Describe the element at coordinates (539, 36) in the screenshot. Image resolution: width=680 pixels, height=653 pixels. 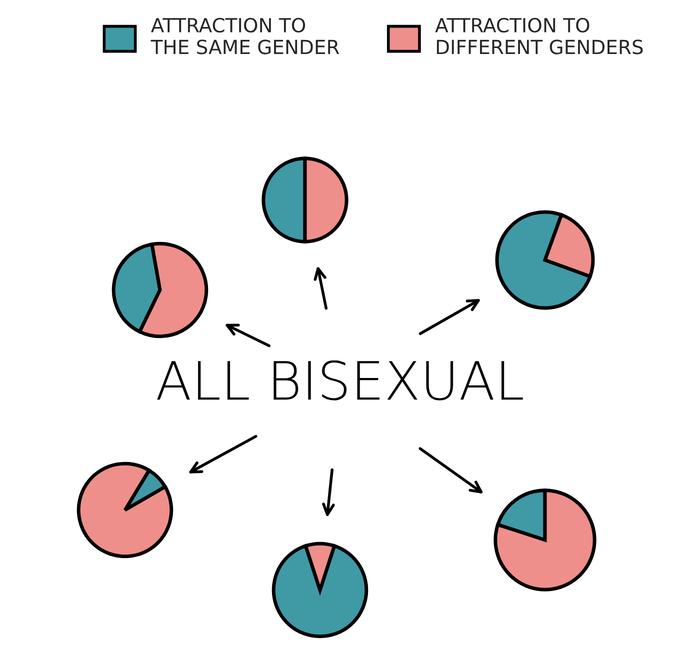
I see `legend-label: ATTRACTION TO DIFFERENT GENDERS` at that location.